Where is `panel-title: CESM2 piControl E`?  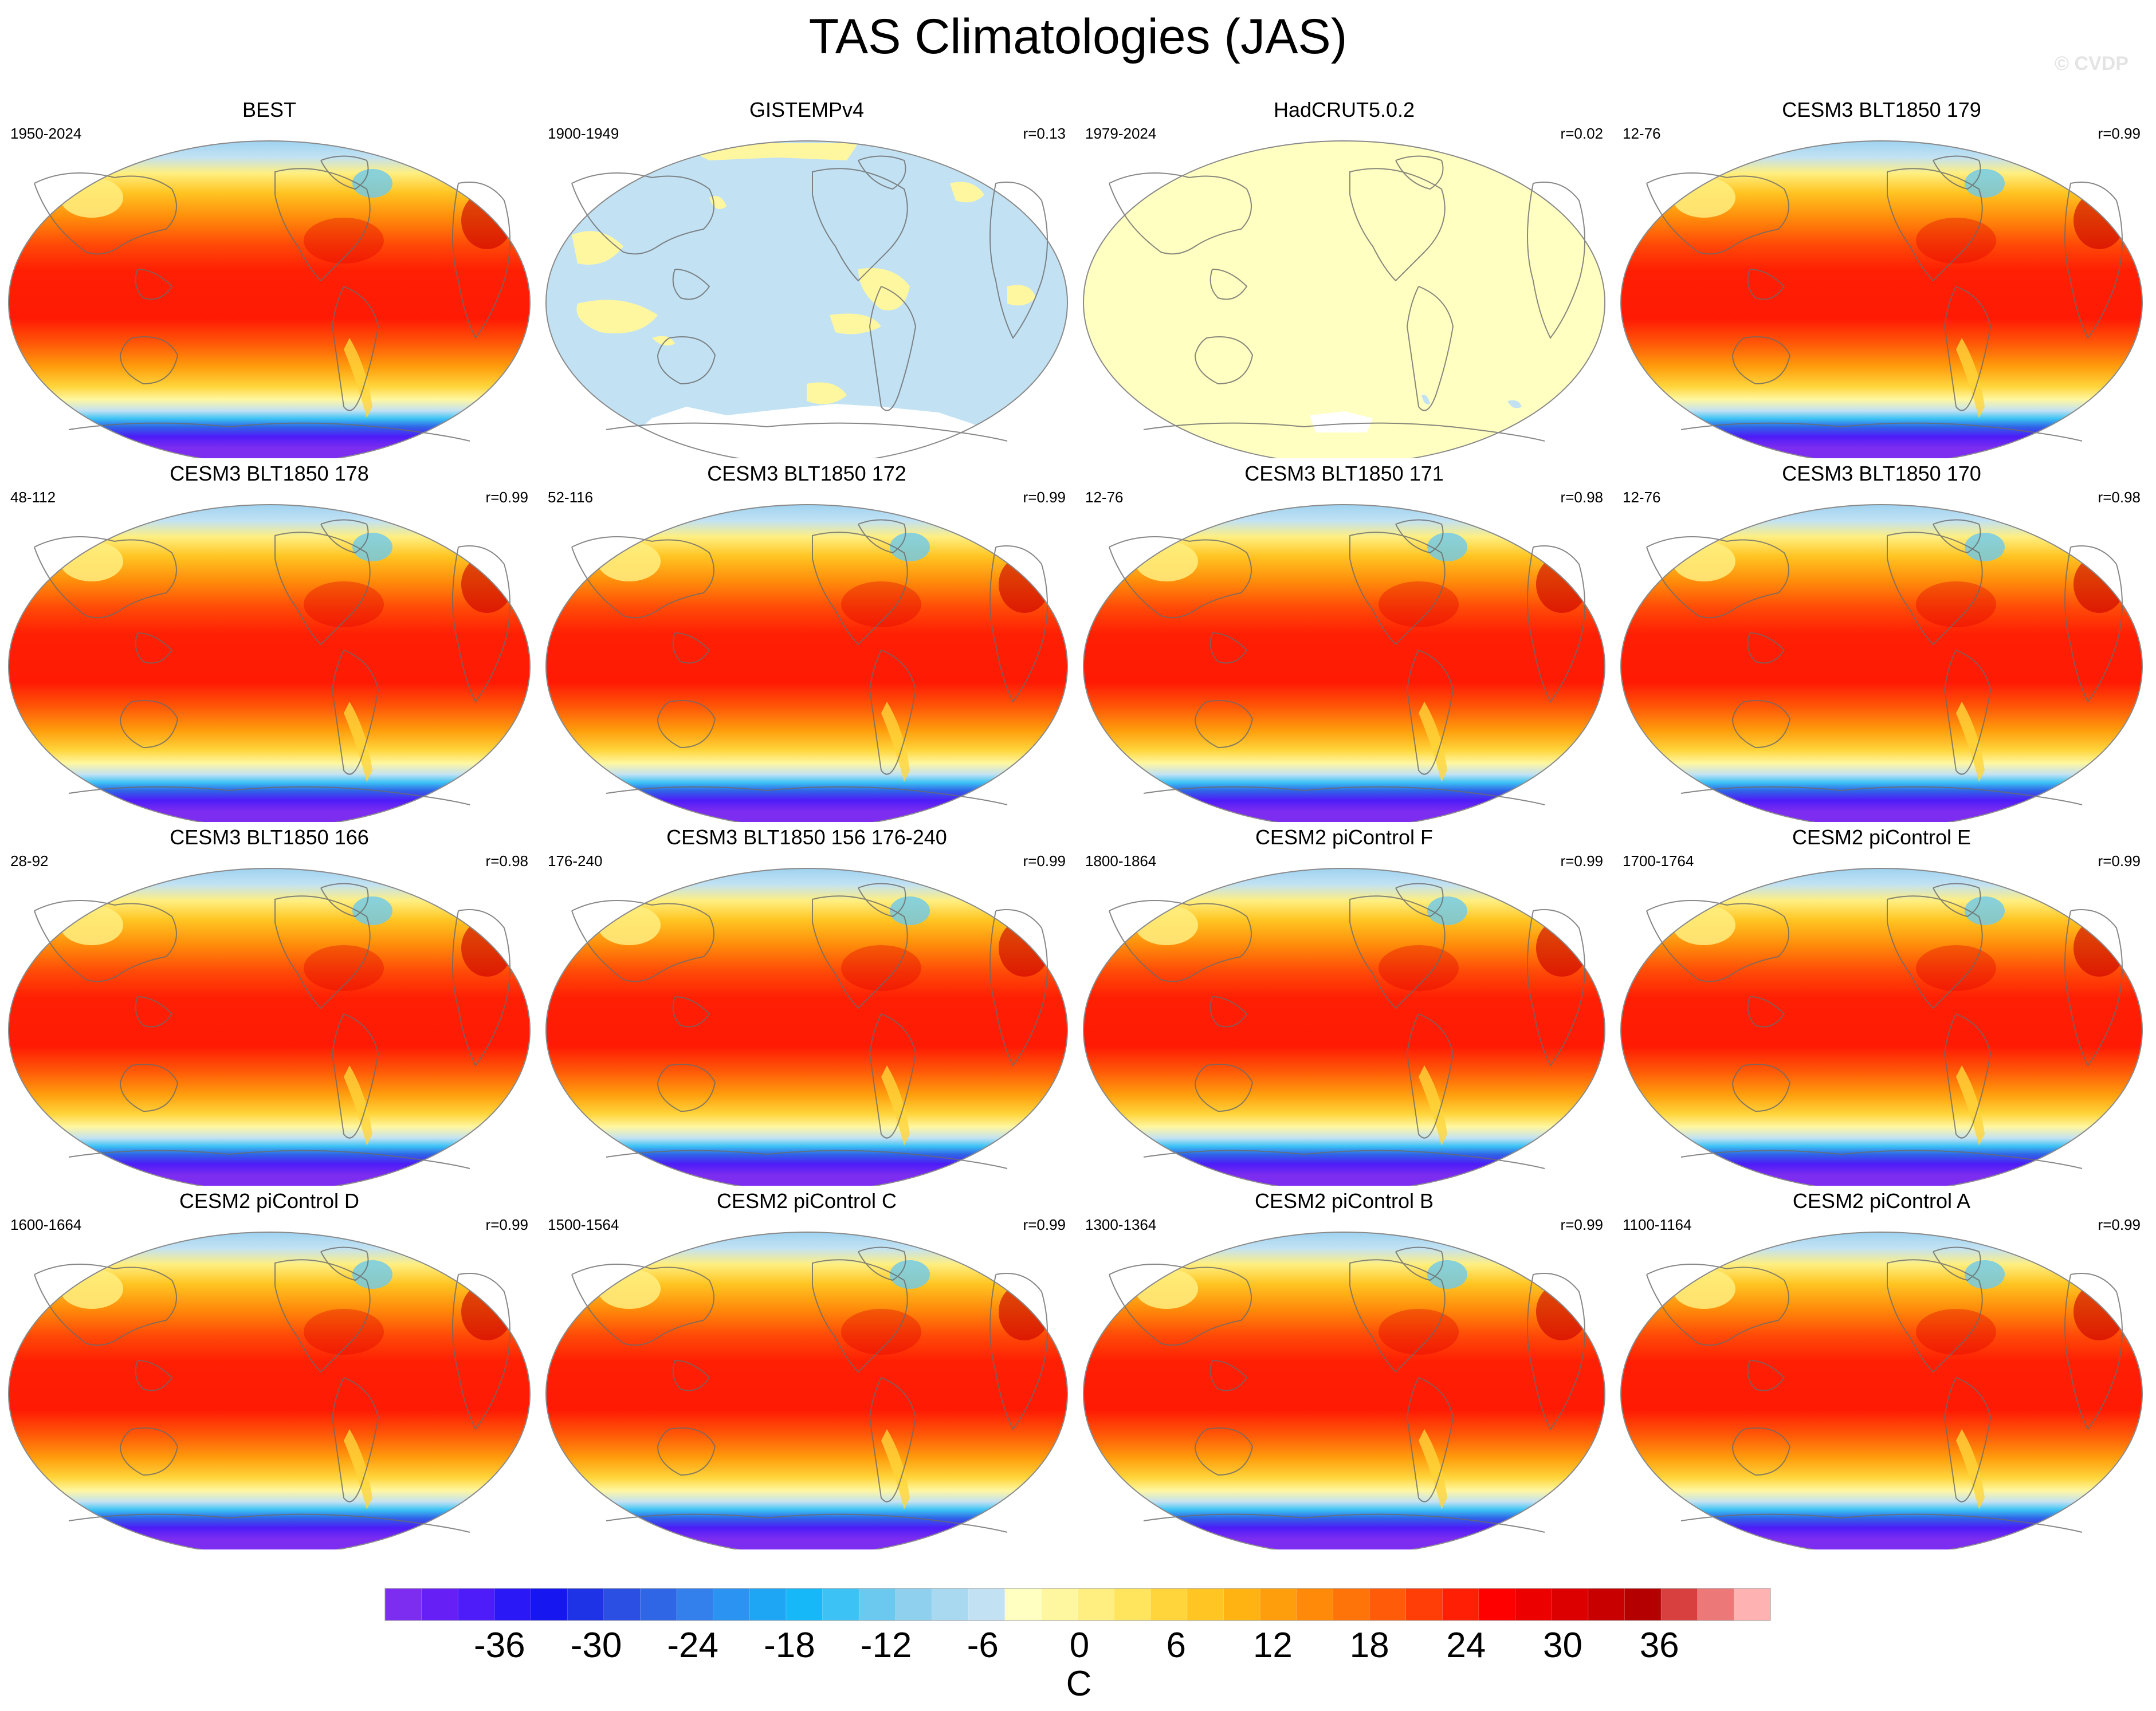 panel-title: CESM2 piControl E is located at coordinates (1882, 837).